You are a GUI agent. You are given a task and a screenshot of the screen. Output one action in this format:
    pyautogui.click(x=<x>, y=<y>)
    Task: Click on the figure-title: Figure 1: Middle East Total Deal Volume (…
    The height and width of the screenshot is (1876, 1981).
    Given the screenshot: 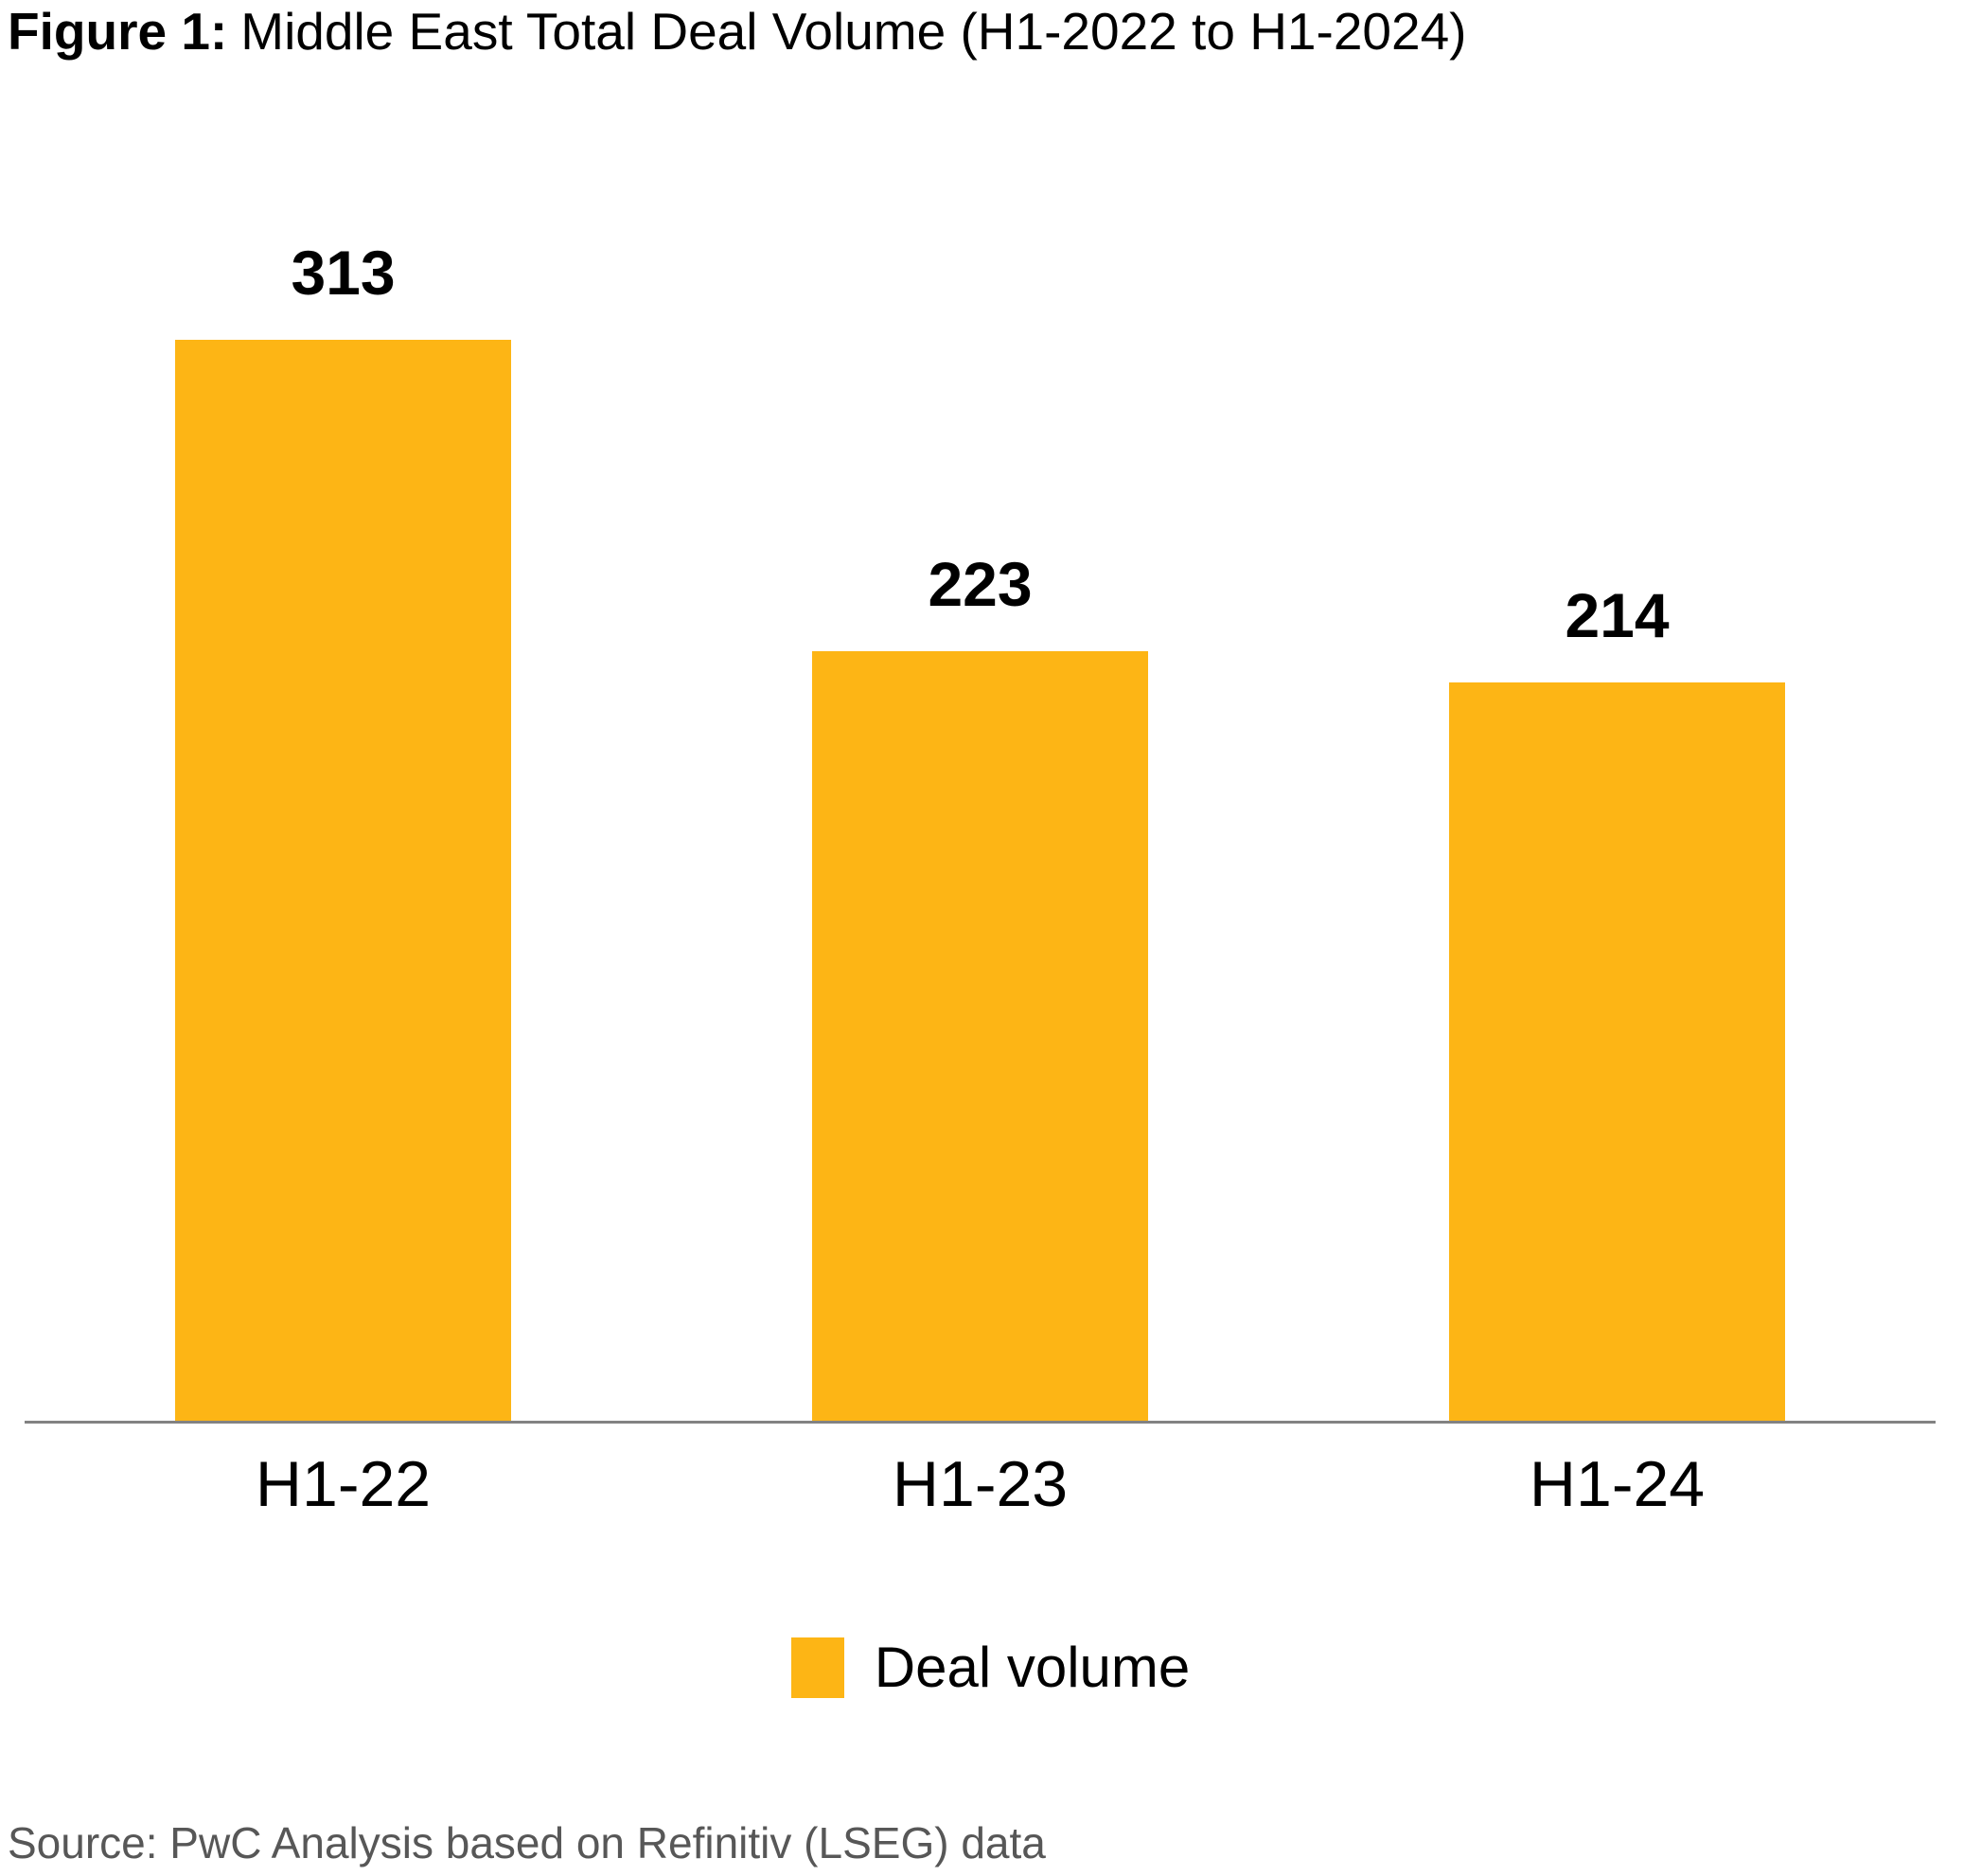 What is the action you would take?
    pyautogui.click(x=737, y=32)
    